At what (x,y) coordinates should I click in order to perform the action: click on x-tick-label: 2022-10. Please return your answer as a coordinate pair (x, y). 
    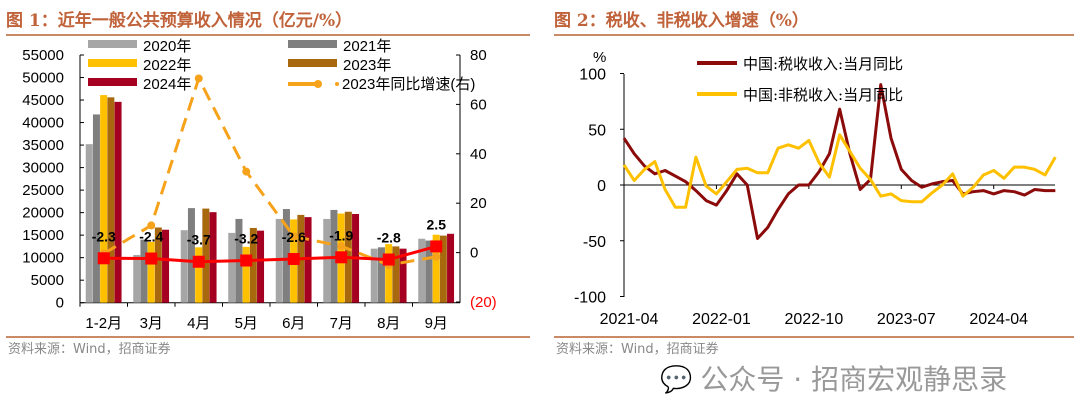
    Looking at the image, I should click on (814, 319).